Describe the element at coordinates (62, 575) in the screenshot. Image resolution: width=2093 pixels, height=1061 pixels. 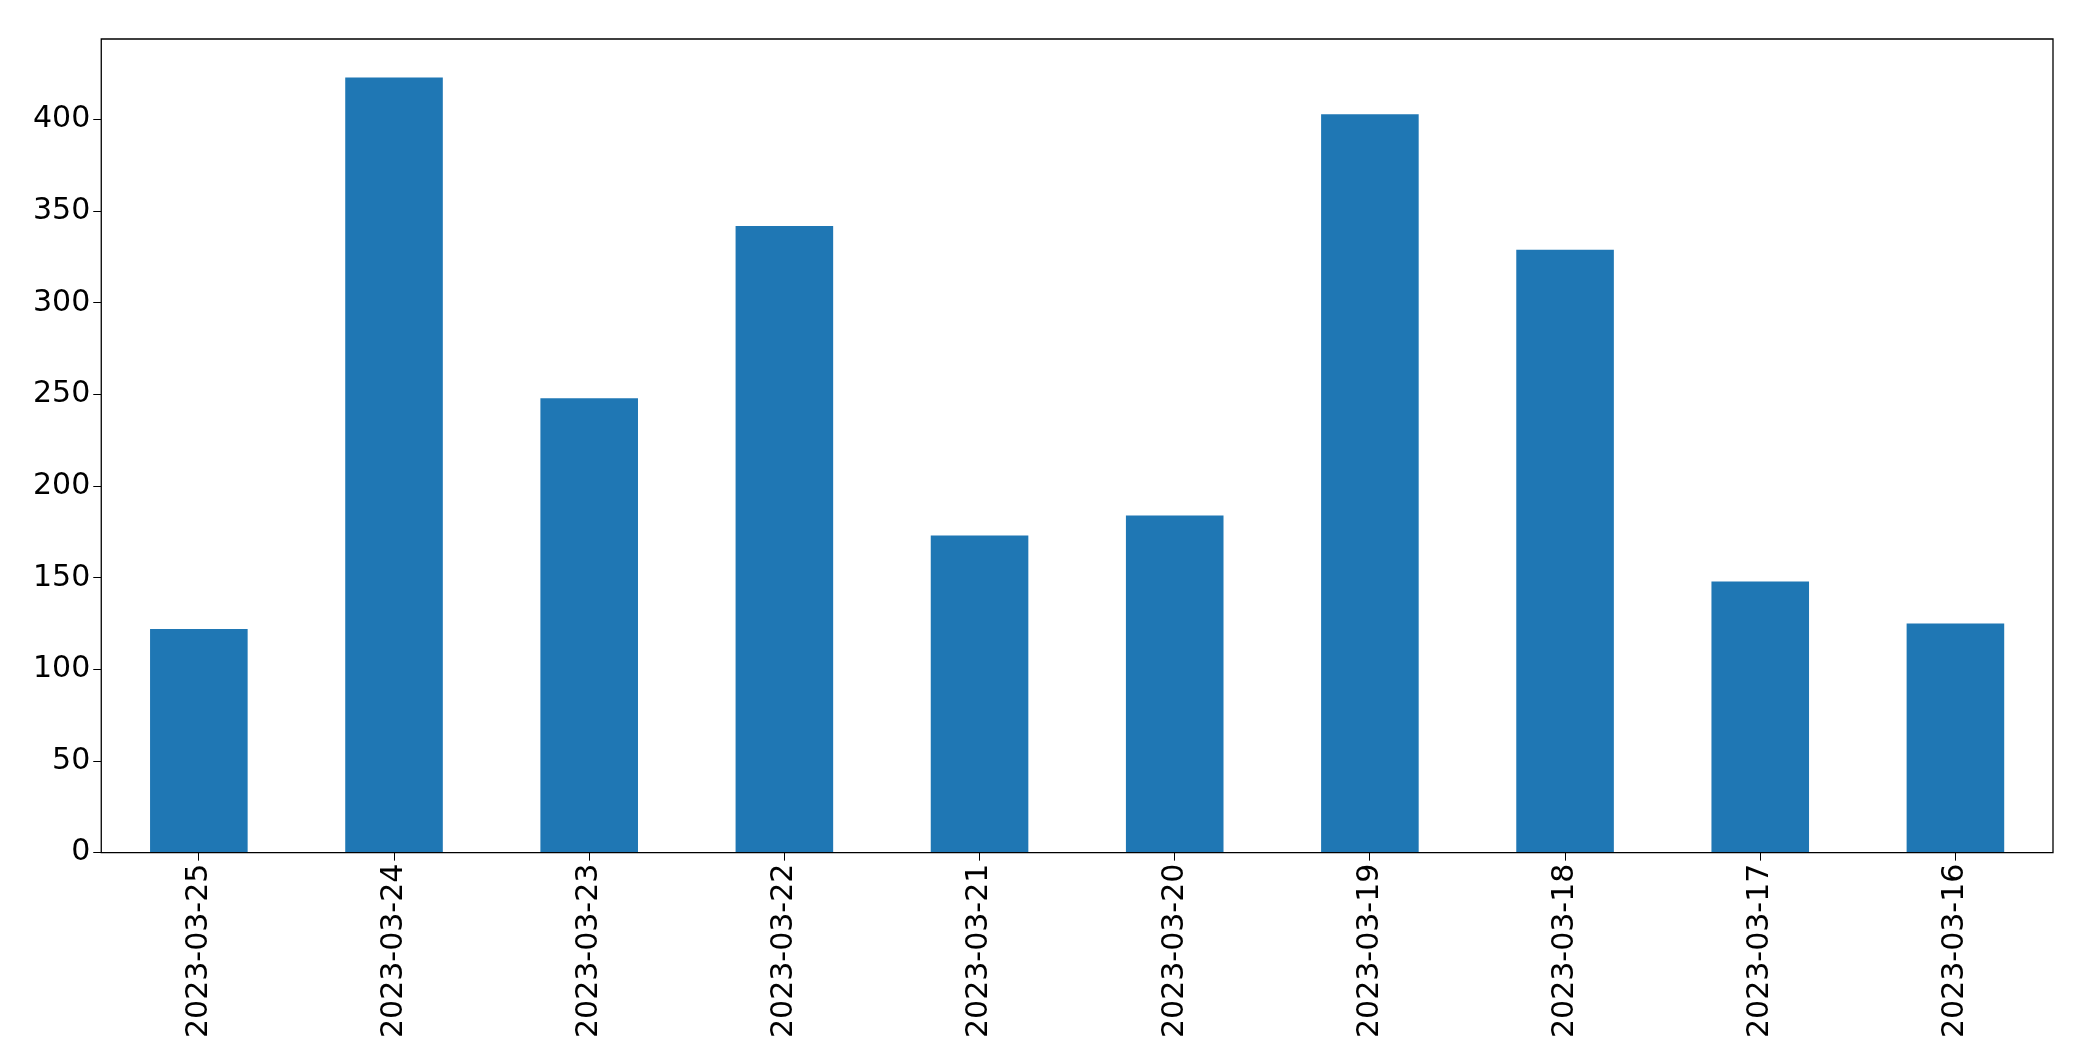
I see `y-tick-label: 150` at that location.